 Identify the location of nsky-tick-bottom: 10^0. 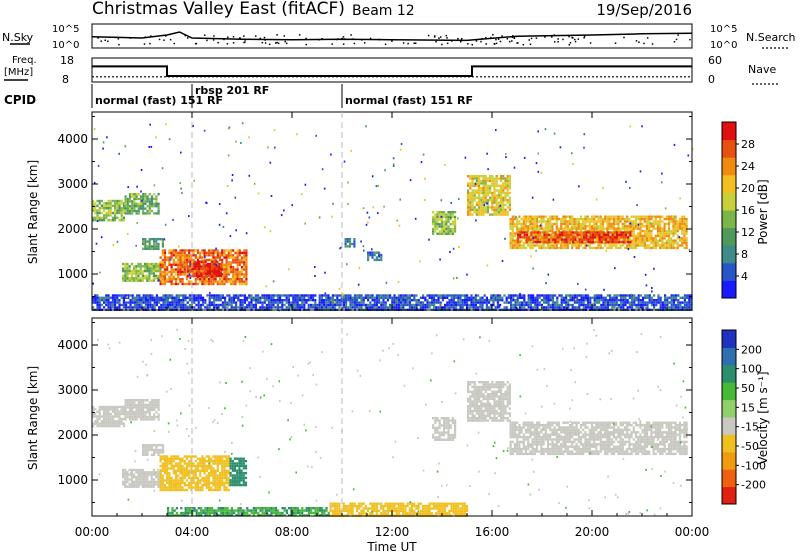
(65, 45).